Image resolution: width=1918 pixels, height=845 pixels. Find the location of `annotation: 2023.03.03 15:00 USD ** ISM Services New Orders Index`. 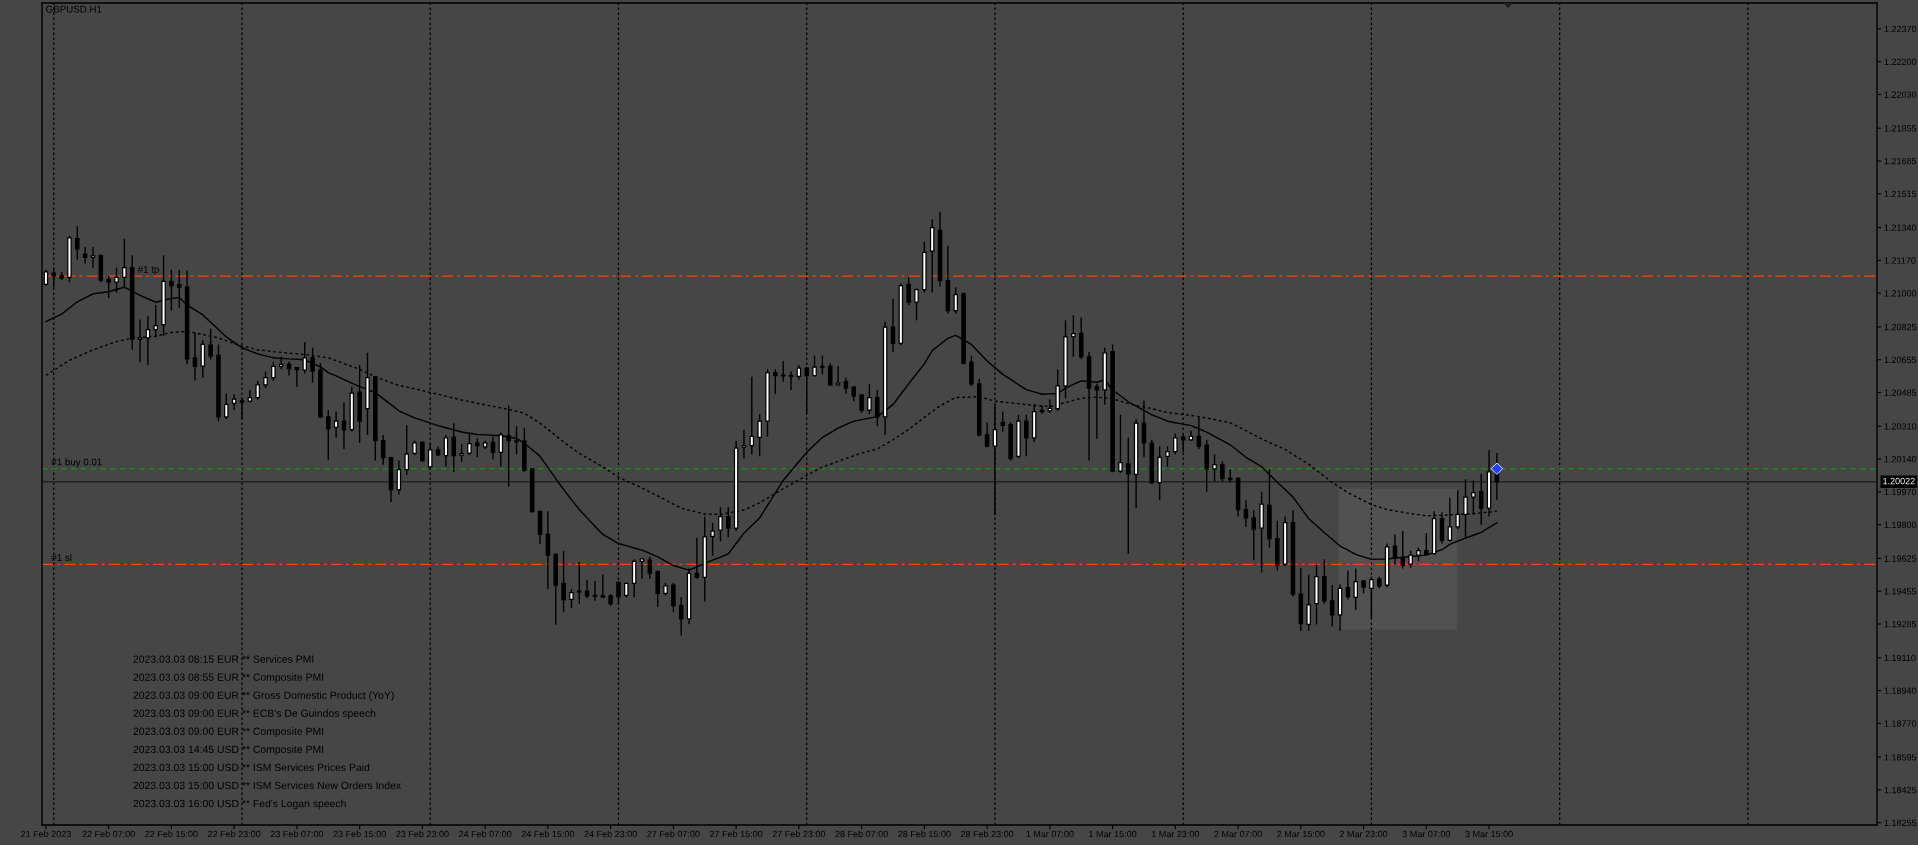

annotation: 2023.03.03 15:00 USD ** ISM Services New Orders Index is located at coordinates (267, 785).